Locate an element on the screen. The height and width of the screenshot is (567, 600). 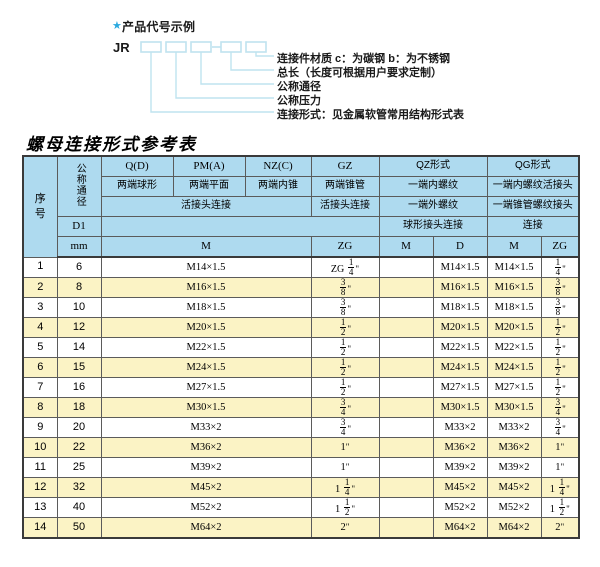
cell-qz-d: M24×1.5 is located at coordinates (460, 367).